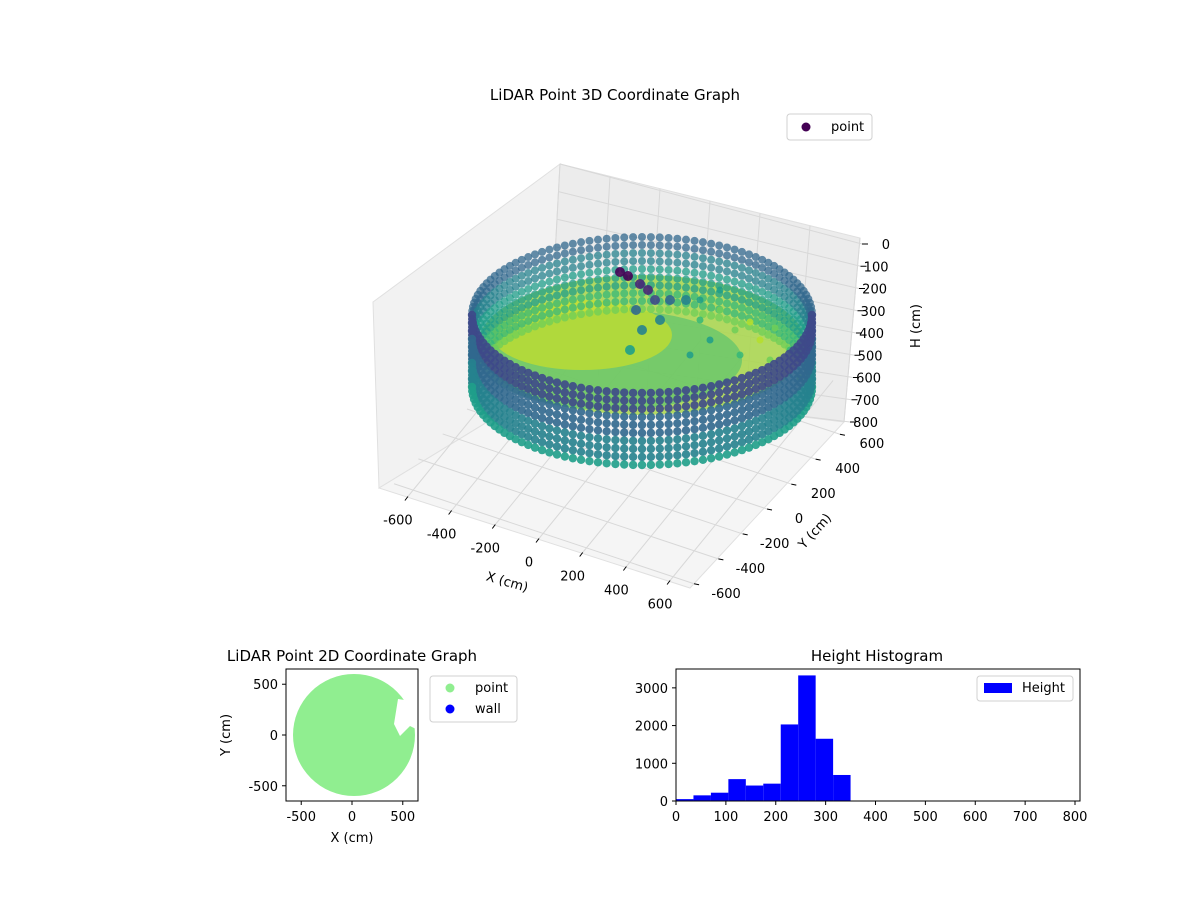  What do you see at coordinates (615, 95) in the screenshot?
I see `chart-3d-title: LiDAR Point 3D Coordinate Graph` at bounding box center [615, 95].